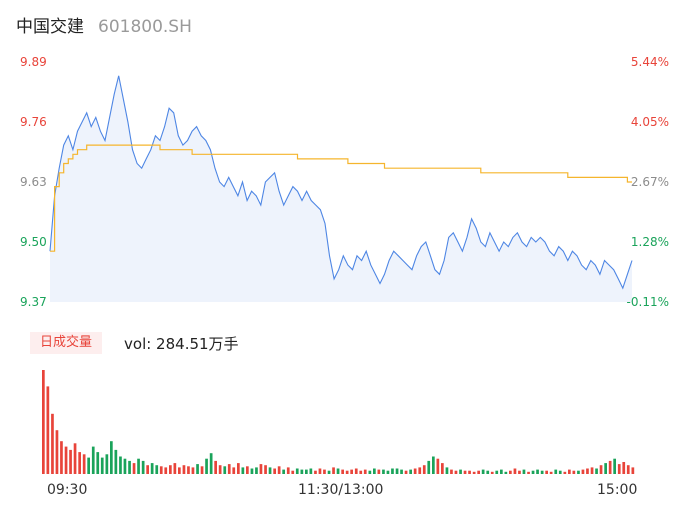 The width and height of the screenshot is (686, 524). Describe the element at coordinates (649, 62) in the screenshot. I see `y-tick-label-right: 5.44%` at that location.